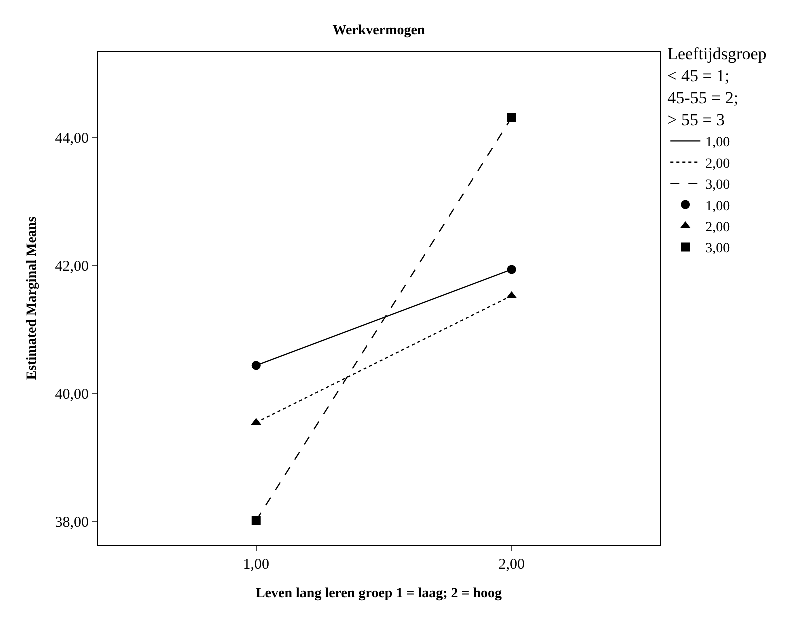 The height and width of the screenshot is (617, 801). Describe the element at coordinates (72, 523) in the screenshot. I see `y-tick-label: 38,00` at that location.